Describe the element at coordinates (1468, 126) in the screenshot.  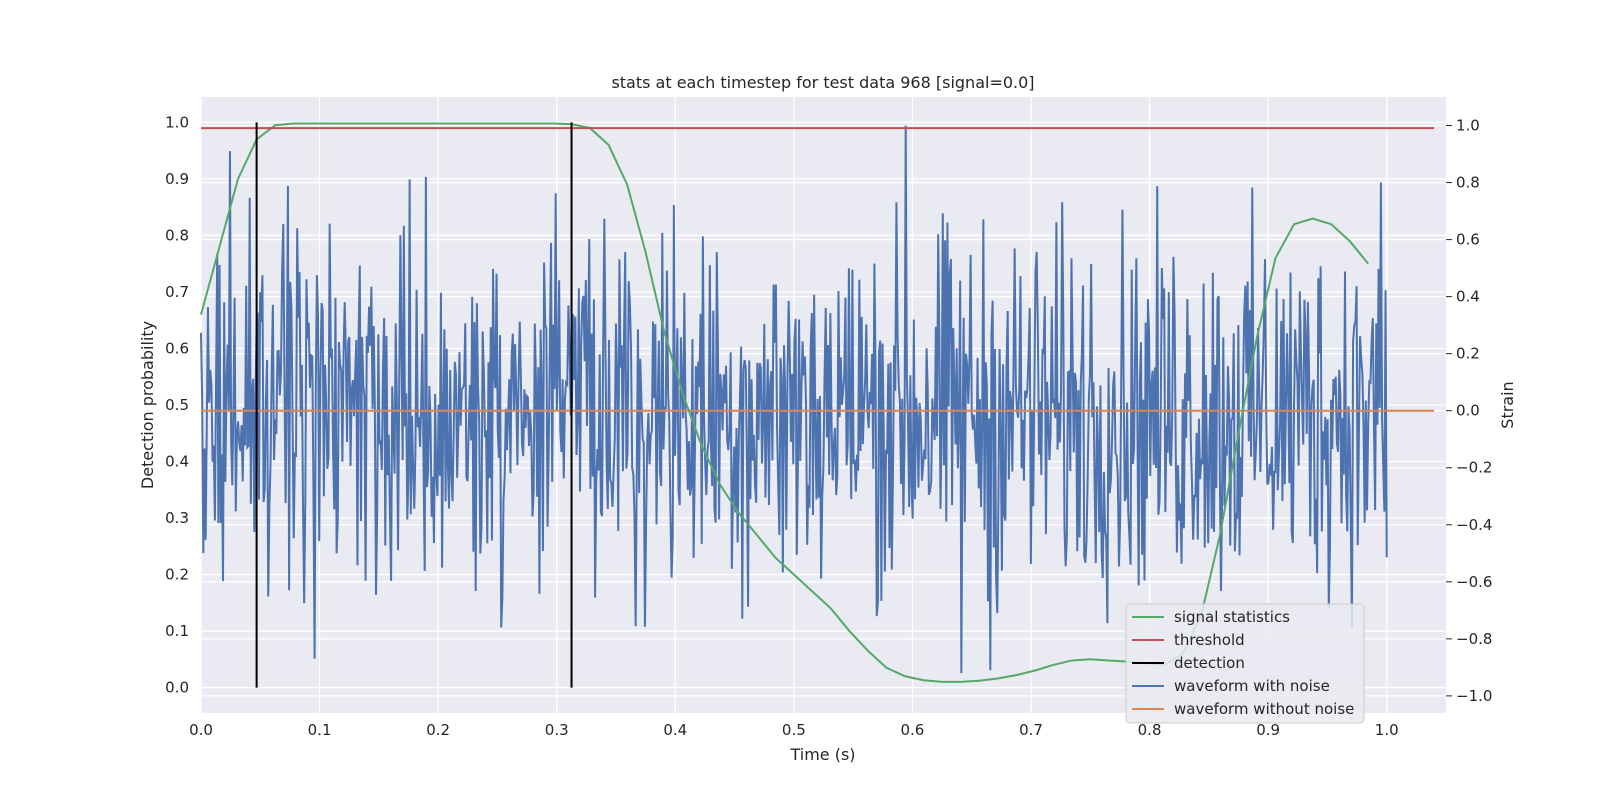
I see `y-right-tick-label: 1.0` at that location.